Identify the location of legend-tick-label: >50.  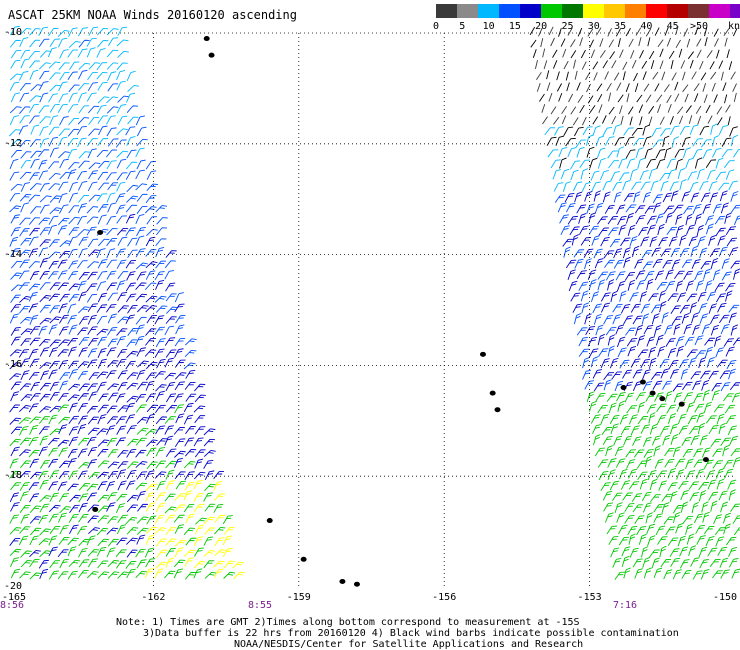
(699, 26).